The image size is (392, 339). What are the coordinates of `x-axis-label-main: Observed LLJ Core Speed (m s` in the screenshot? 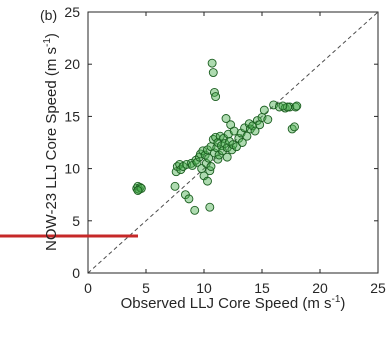 It's located at (226, 303).